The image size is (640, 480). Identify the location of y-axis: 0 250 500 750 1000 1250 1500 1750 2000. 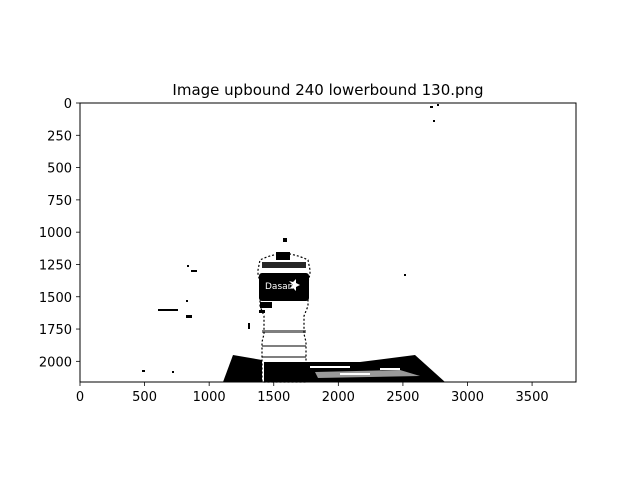
(59, 233).